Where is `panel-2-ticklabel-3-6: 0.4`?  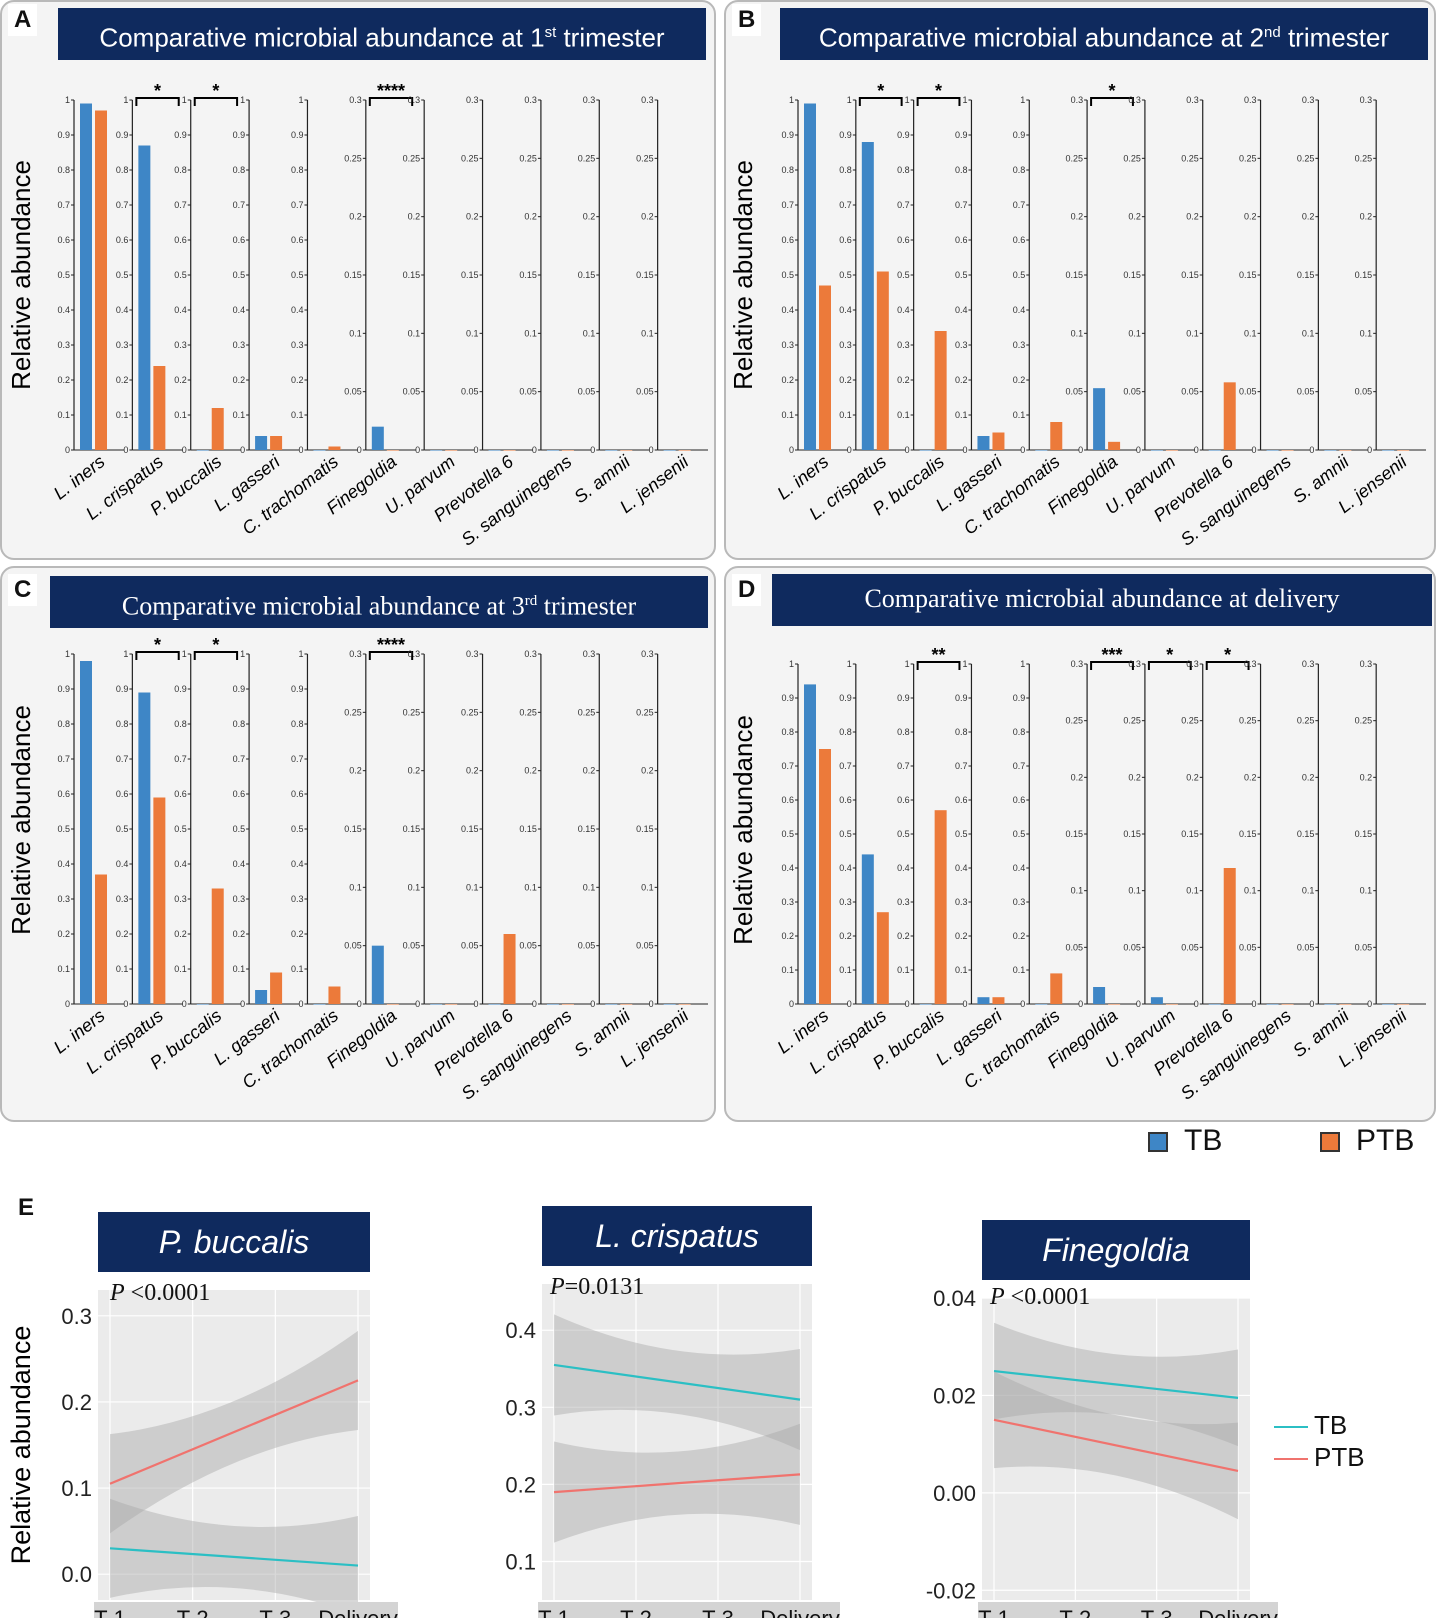
panel-2-ticklabel-3-6: 0.4 is located at coordinates (239, 864).